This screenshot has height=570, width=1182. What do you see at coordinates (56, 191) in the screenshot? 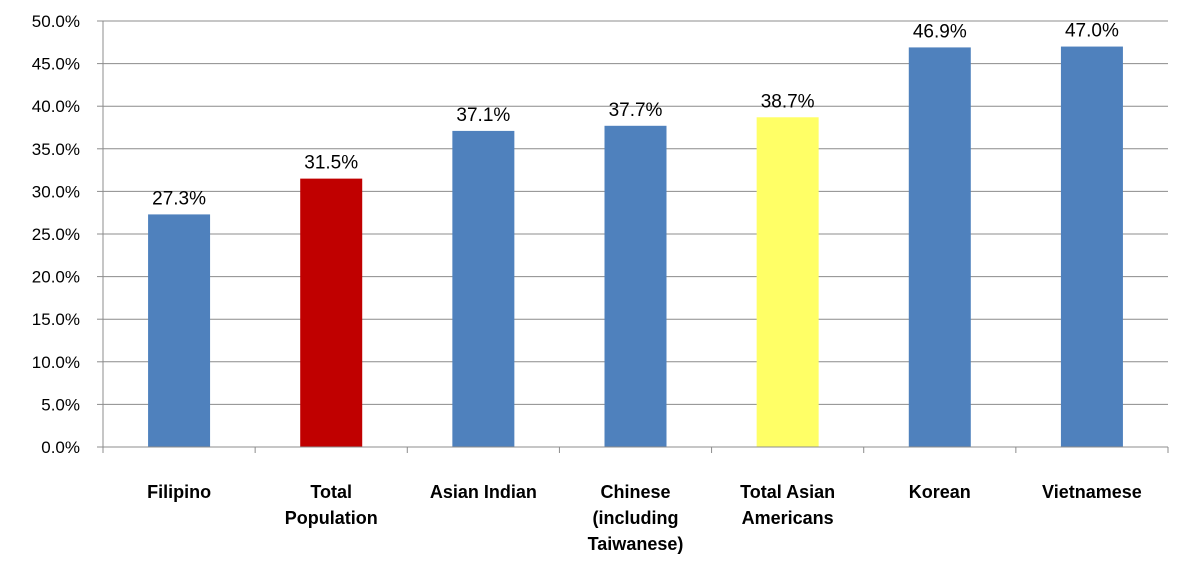
I see `y-tick-label: 30.0%` at bounding box center [56, 191].